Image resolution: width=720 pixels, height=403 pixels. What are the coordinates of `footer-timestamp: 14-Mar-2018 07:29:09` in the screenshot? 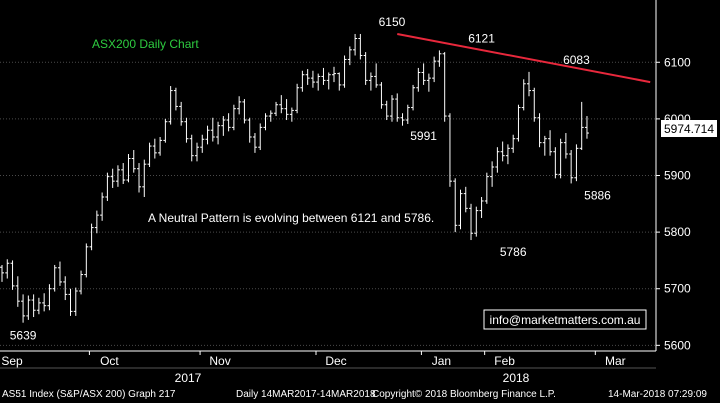 It's located at (657, 394).